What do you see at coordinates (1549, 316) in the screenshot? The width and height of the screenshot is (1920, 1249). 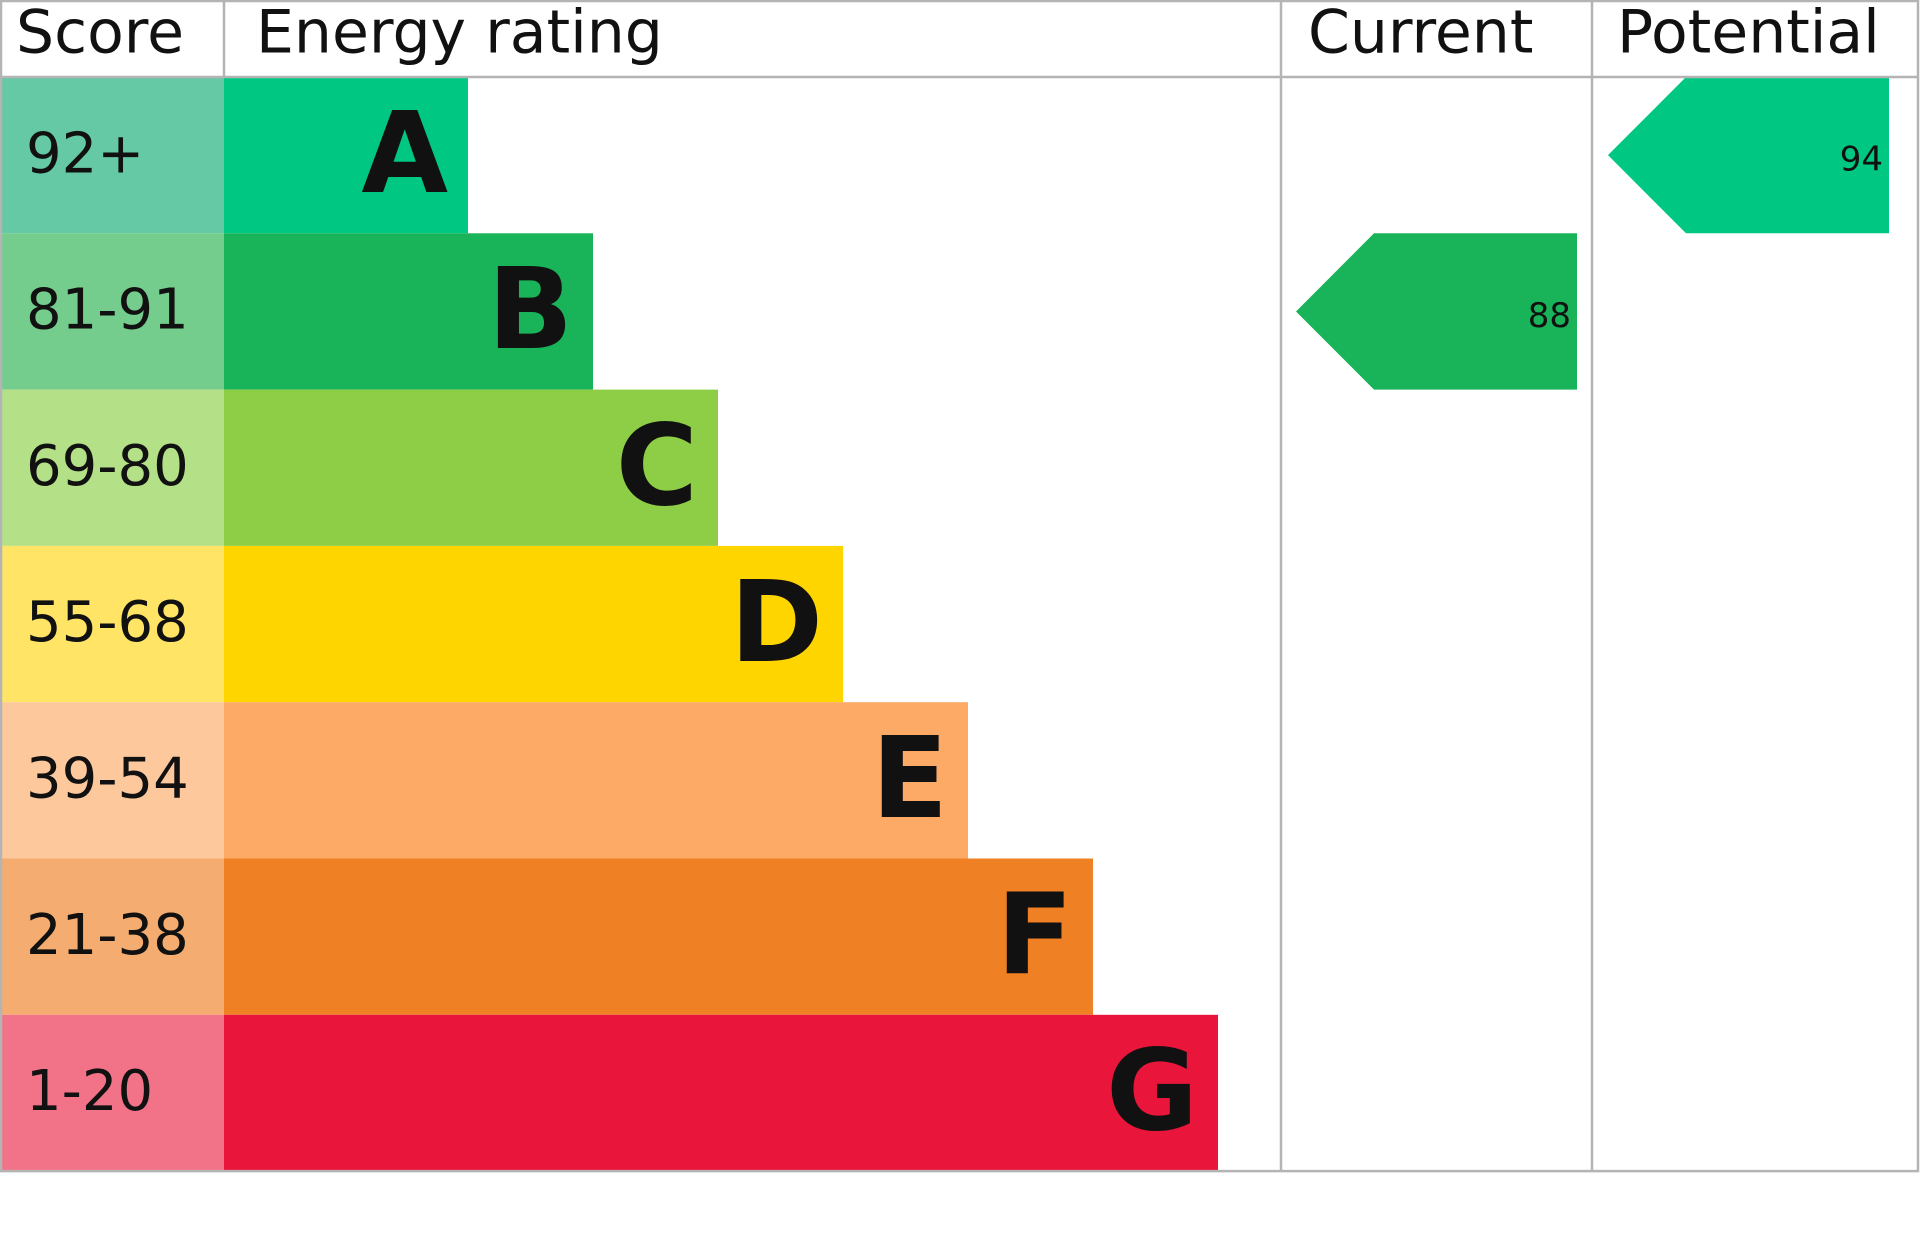 I see `current-value: 88` at bounding box center [1549, 316].